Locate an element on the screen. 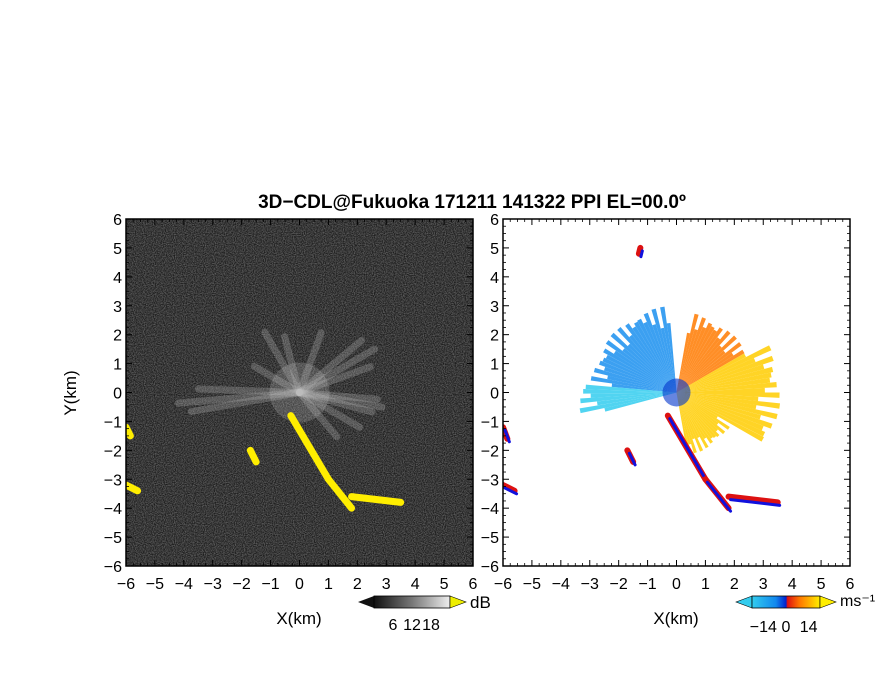  colorbar-tick-label: 6 is located at coordinates (393, 625).